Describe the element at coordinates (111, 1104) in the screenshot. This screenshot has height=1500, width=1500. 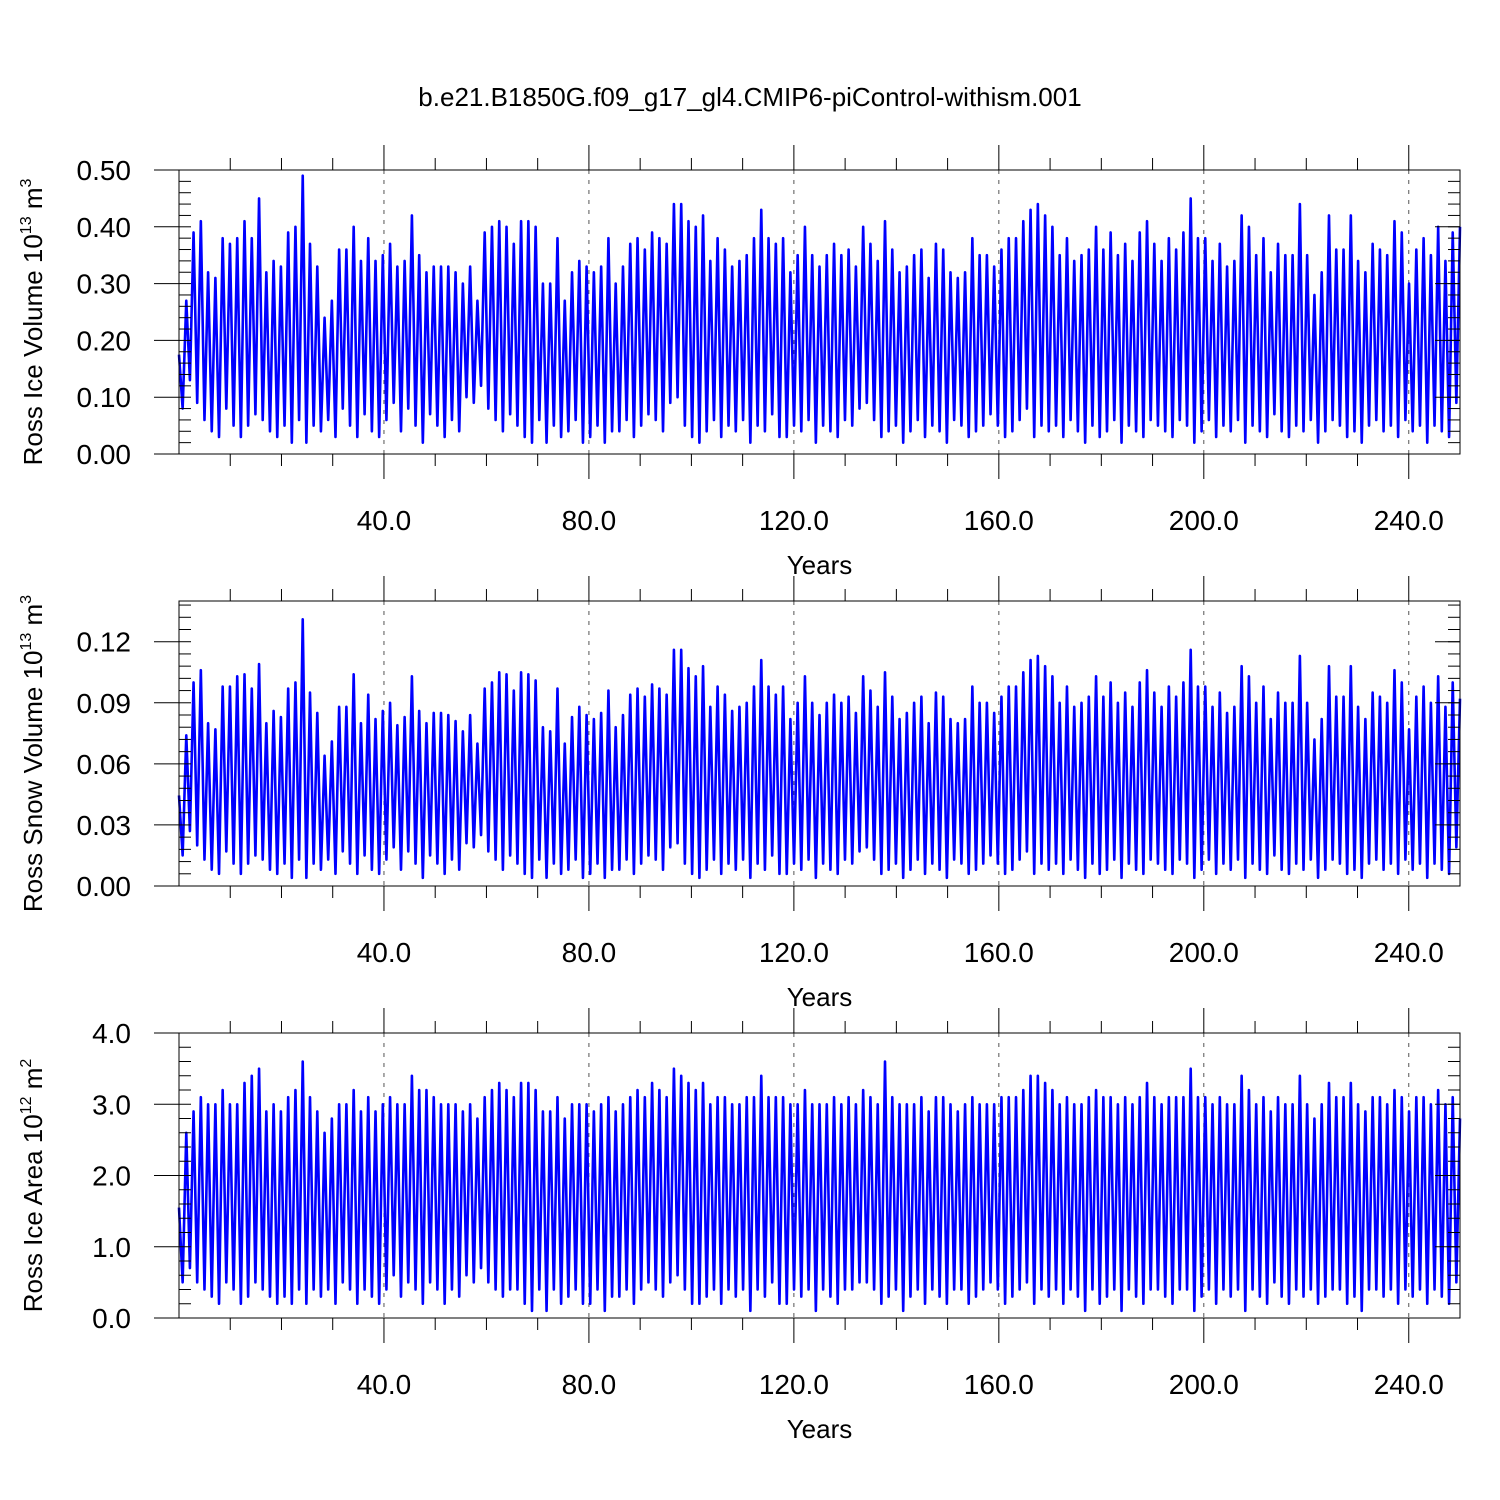
I see `y-tick-label: 3.0` at that location.